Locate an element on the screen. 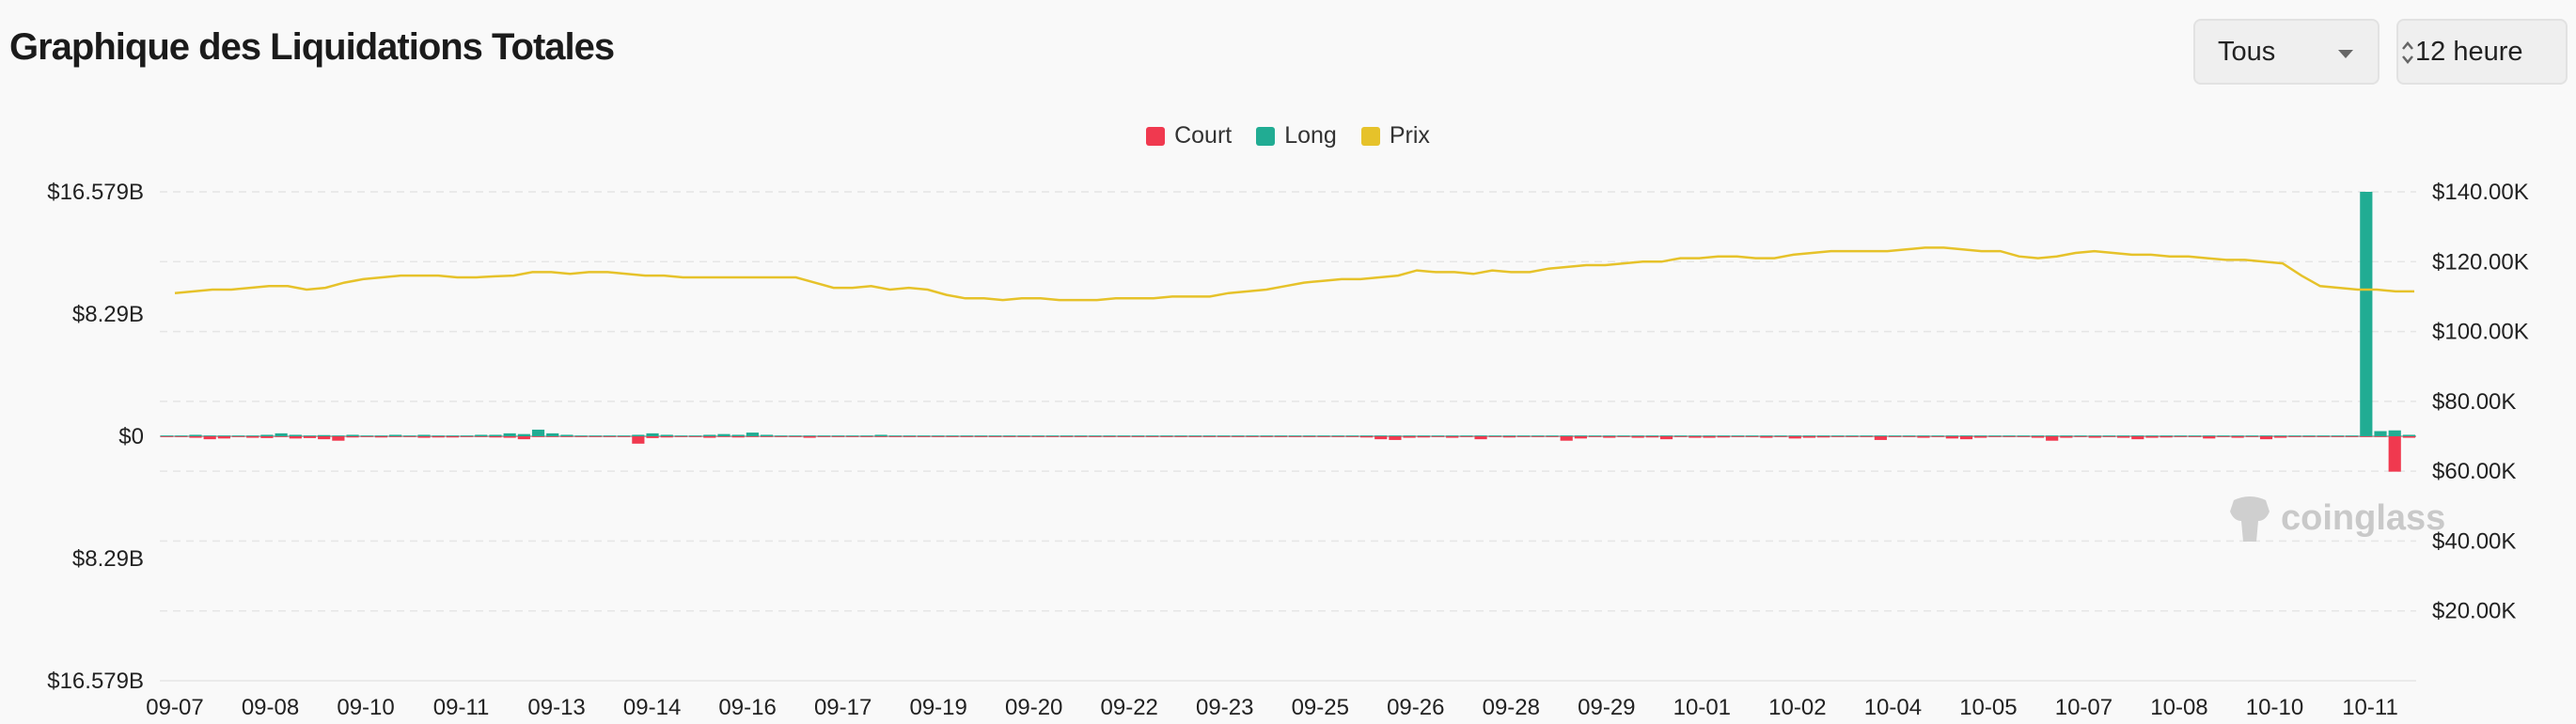 The width and height of the screenshot is (2576, 724). interval-select: 12 heure is located at coordinates (2482, 52).